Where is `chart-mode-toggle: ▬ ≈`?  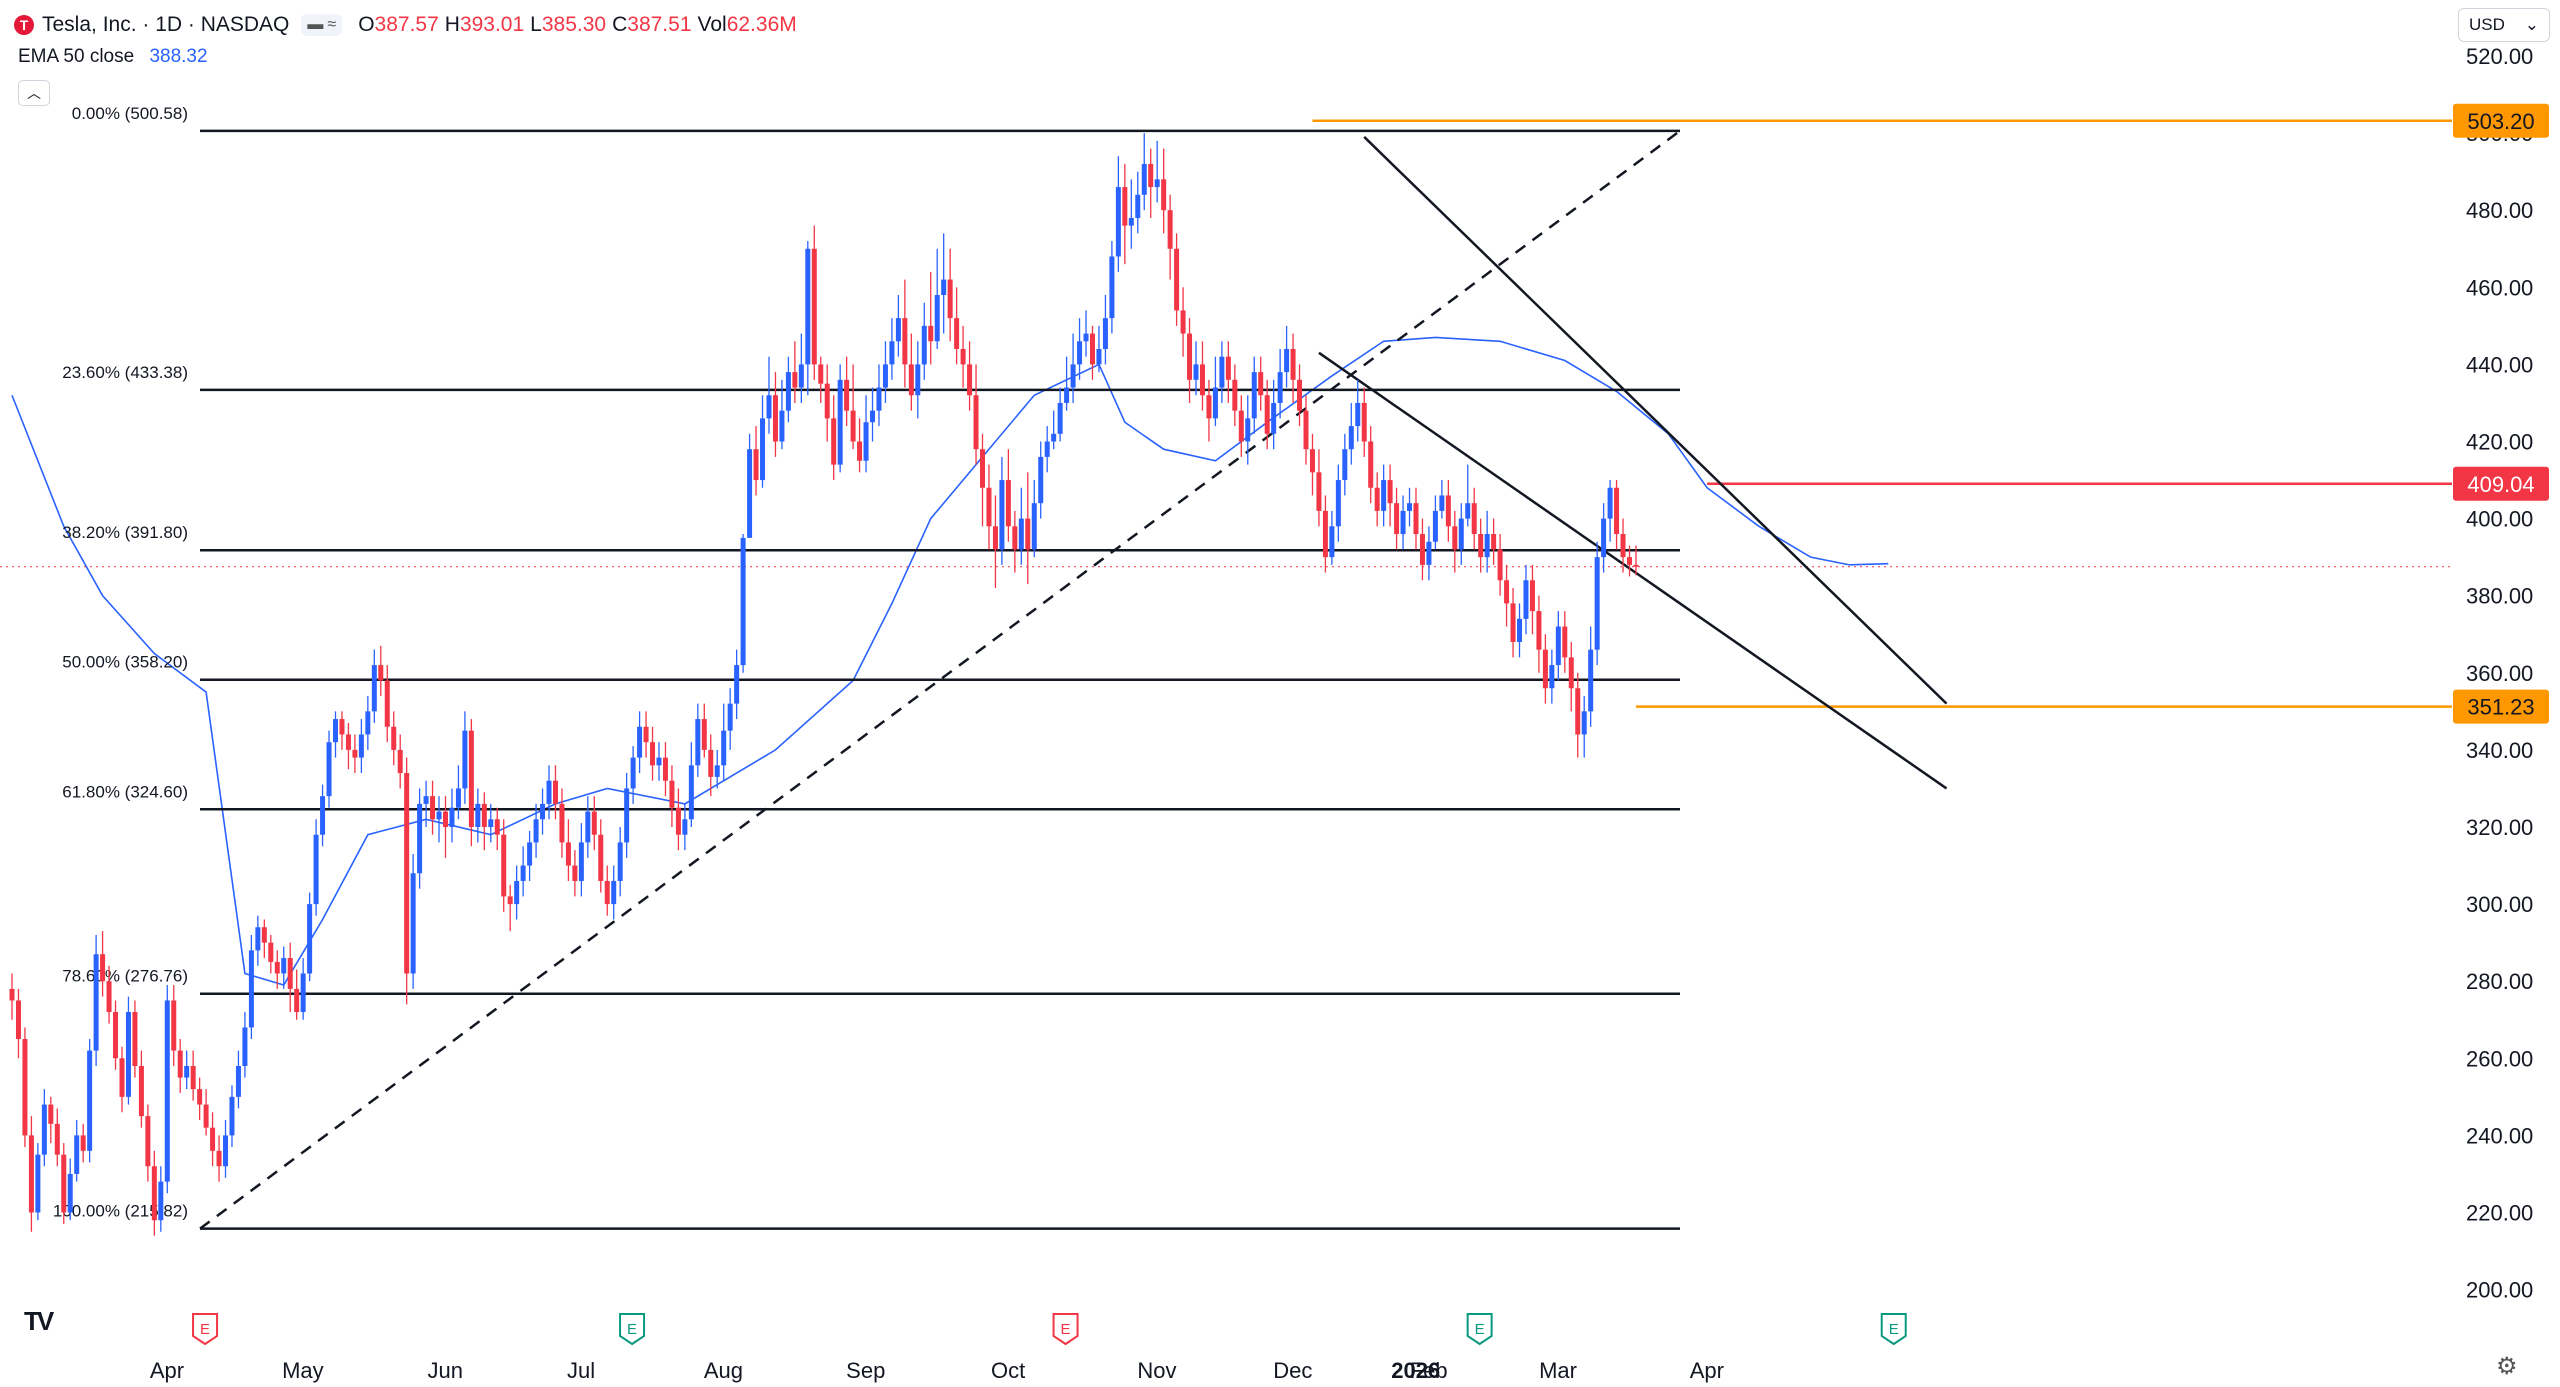 chart-mode-toggle: ▬ ≈ is located at coordinates (322, 25).